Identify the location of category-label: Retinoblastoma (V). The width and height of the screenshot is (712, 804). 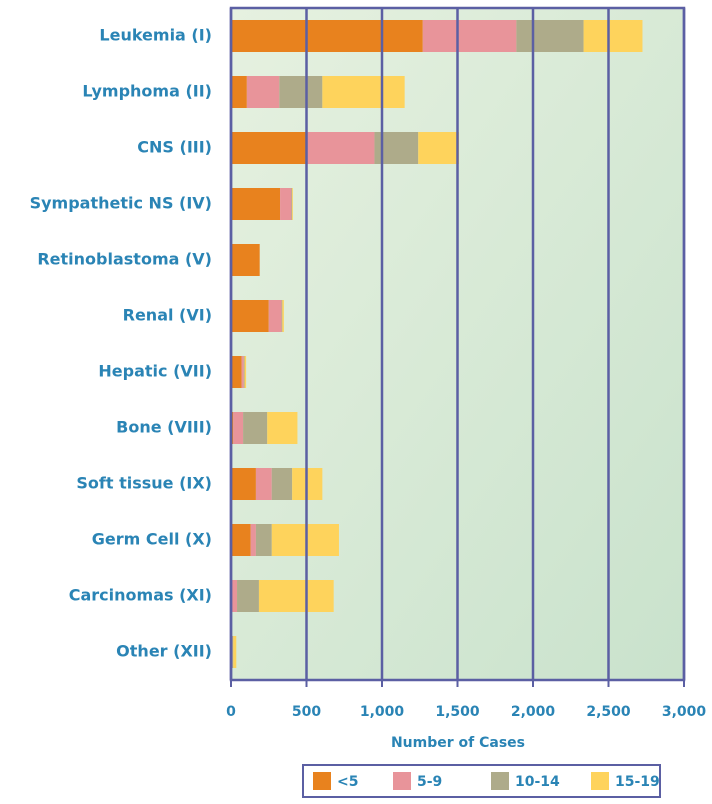
(124, 259).